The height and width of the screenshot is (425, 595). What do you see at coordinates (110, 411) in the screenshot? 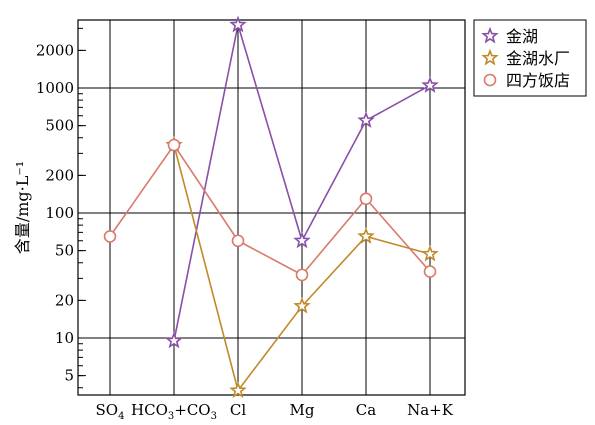
I see `x-tick-label: SO4` at bounding box center [110, 411].